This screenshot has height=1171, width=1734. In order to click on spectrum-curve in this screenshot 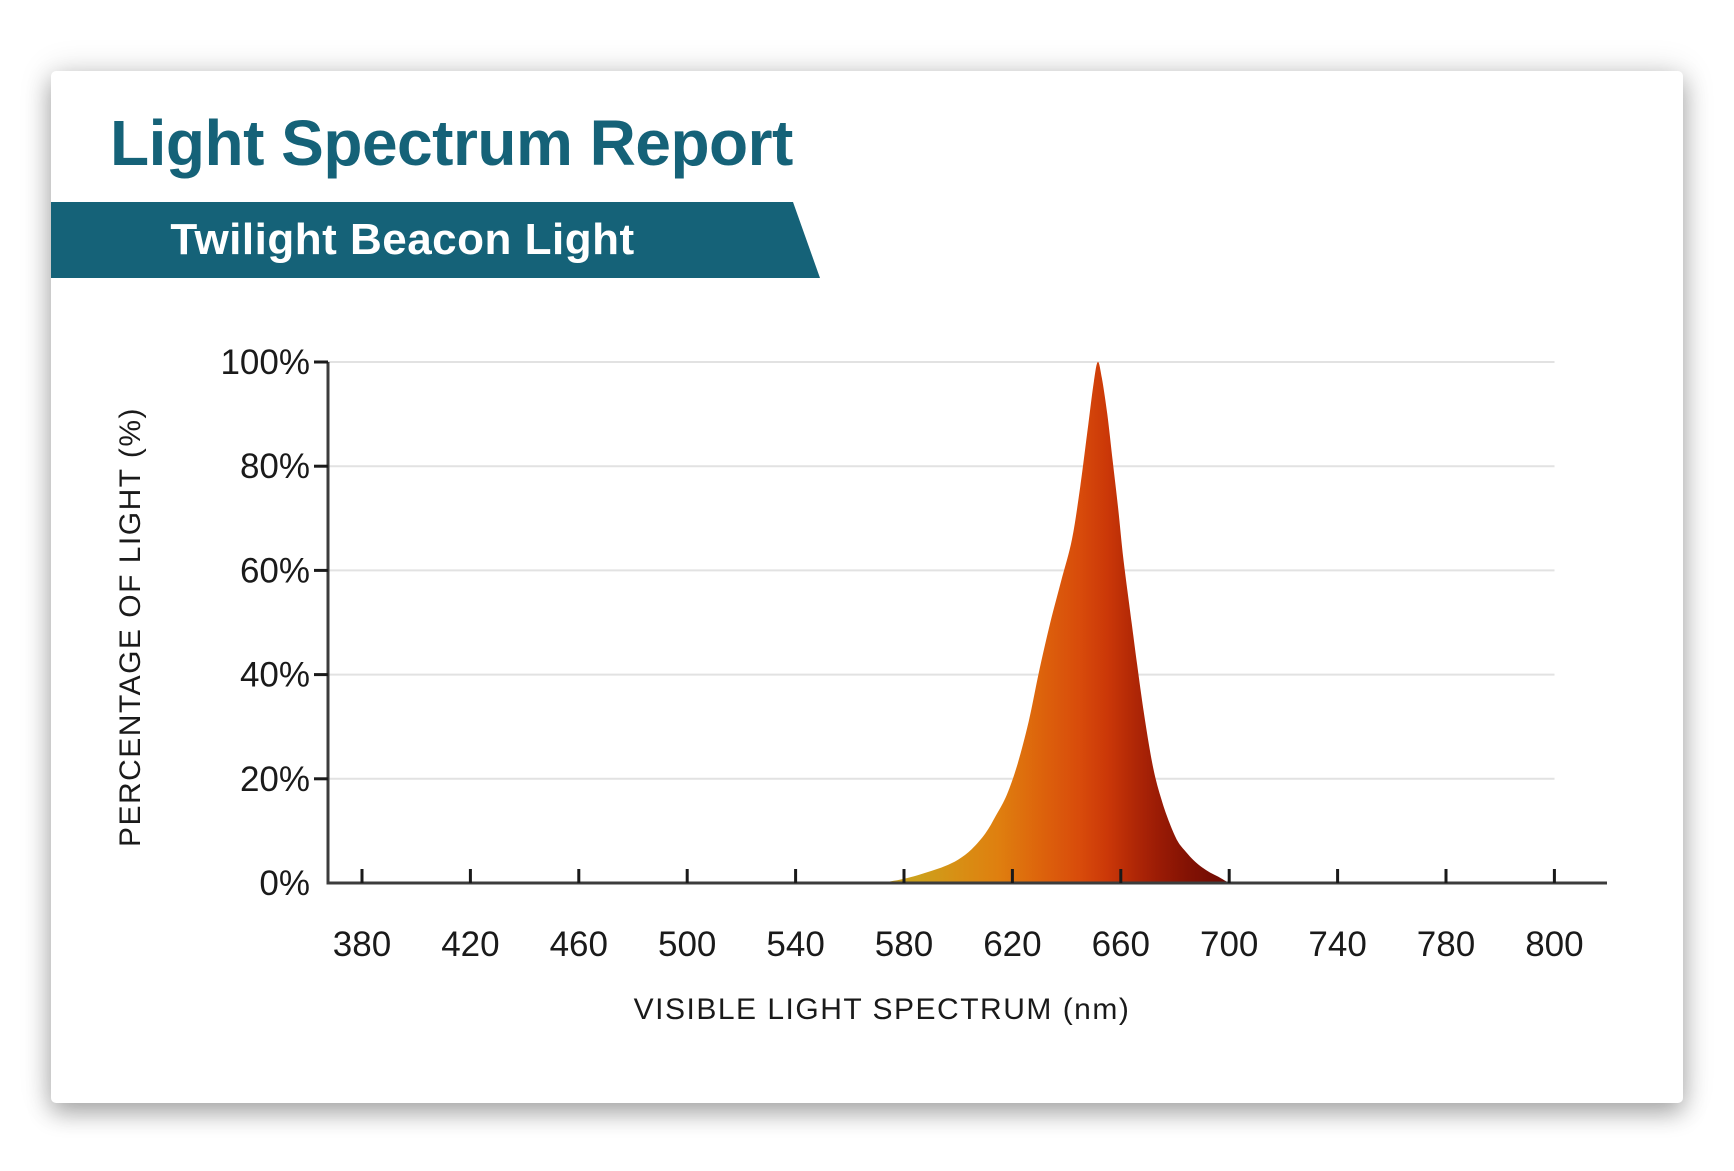, I will do `click(1053, 622)`.